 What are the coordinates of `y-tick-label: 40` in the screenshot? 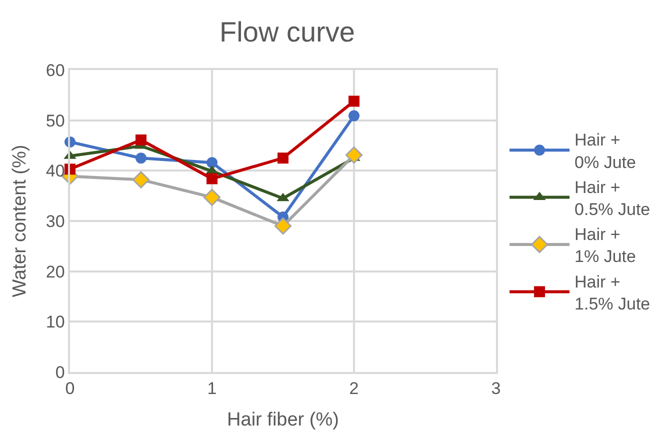 It's located at (55, 171).